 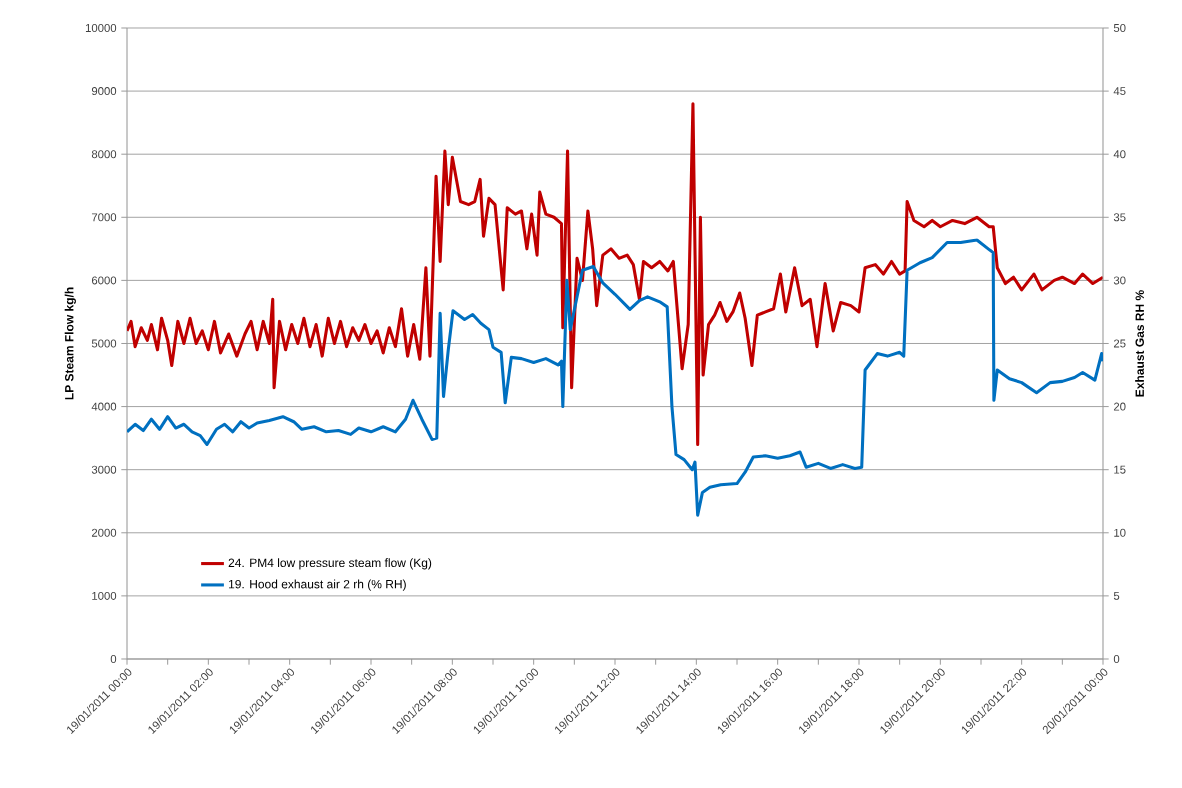 I want to click on y-tick-label: 4000, so click(x=104, y=406).